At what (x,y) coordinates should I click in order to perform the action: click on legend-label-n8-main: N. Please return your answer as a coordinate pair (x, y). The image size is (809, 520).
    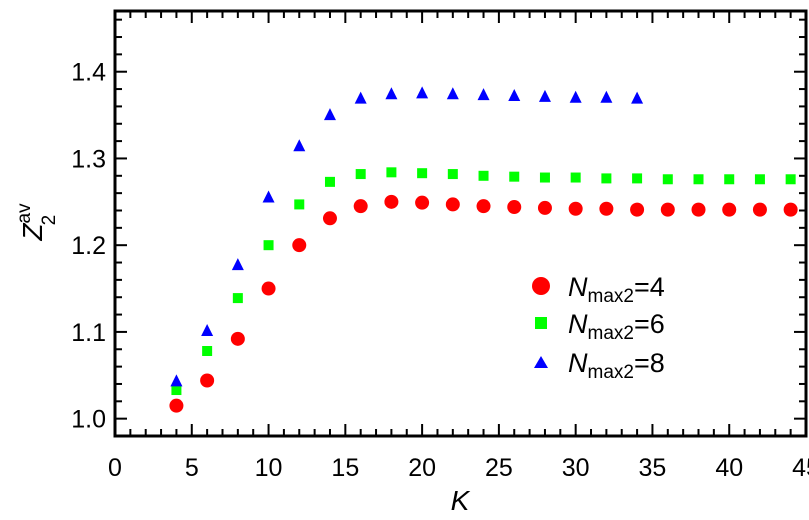
    Looking at the image, I should click on (578, 363).